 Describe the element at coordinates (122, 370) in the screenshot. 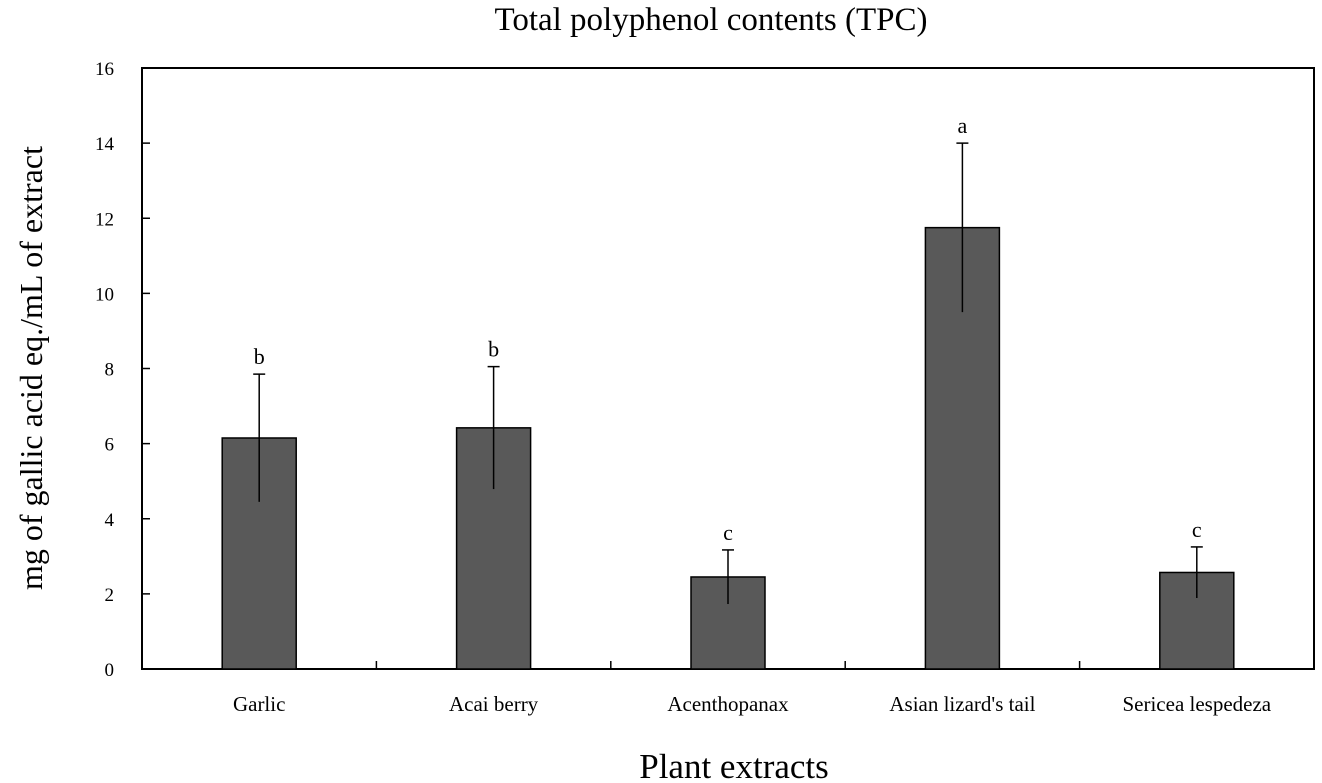

I see `y-axis: 0 2 4 6 8 10 12 14 16` at that location.